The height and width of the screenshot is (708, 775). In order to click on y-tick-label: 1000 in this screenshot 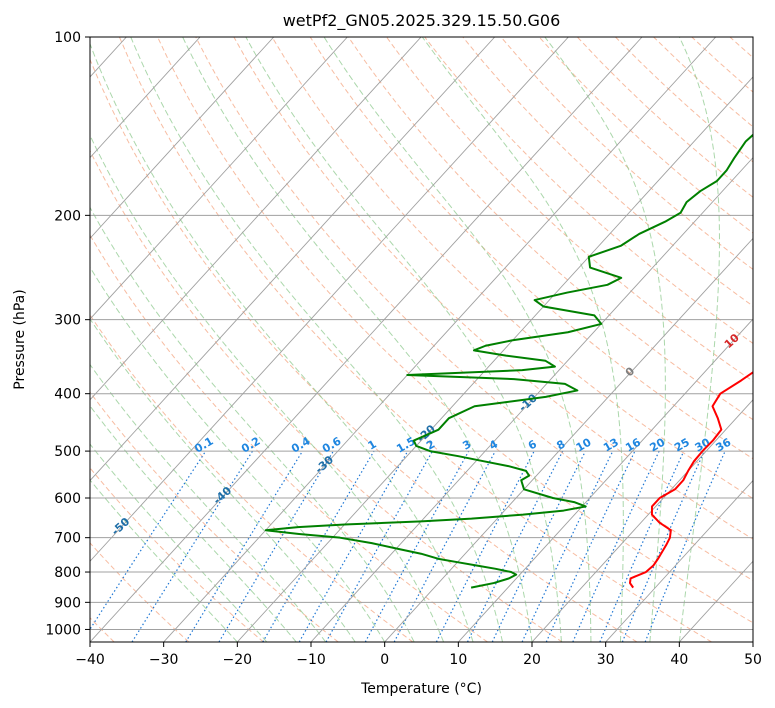, I will do `click(63, 630)`.